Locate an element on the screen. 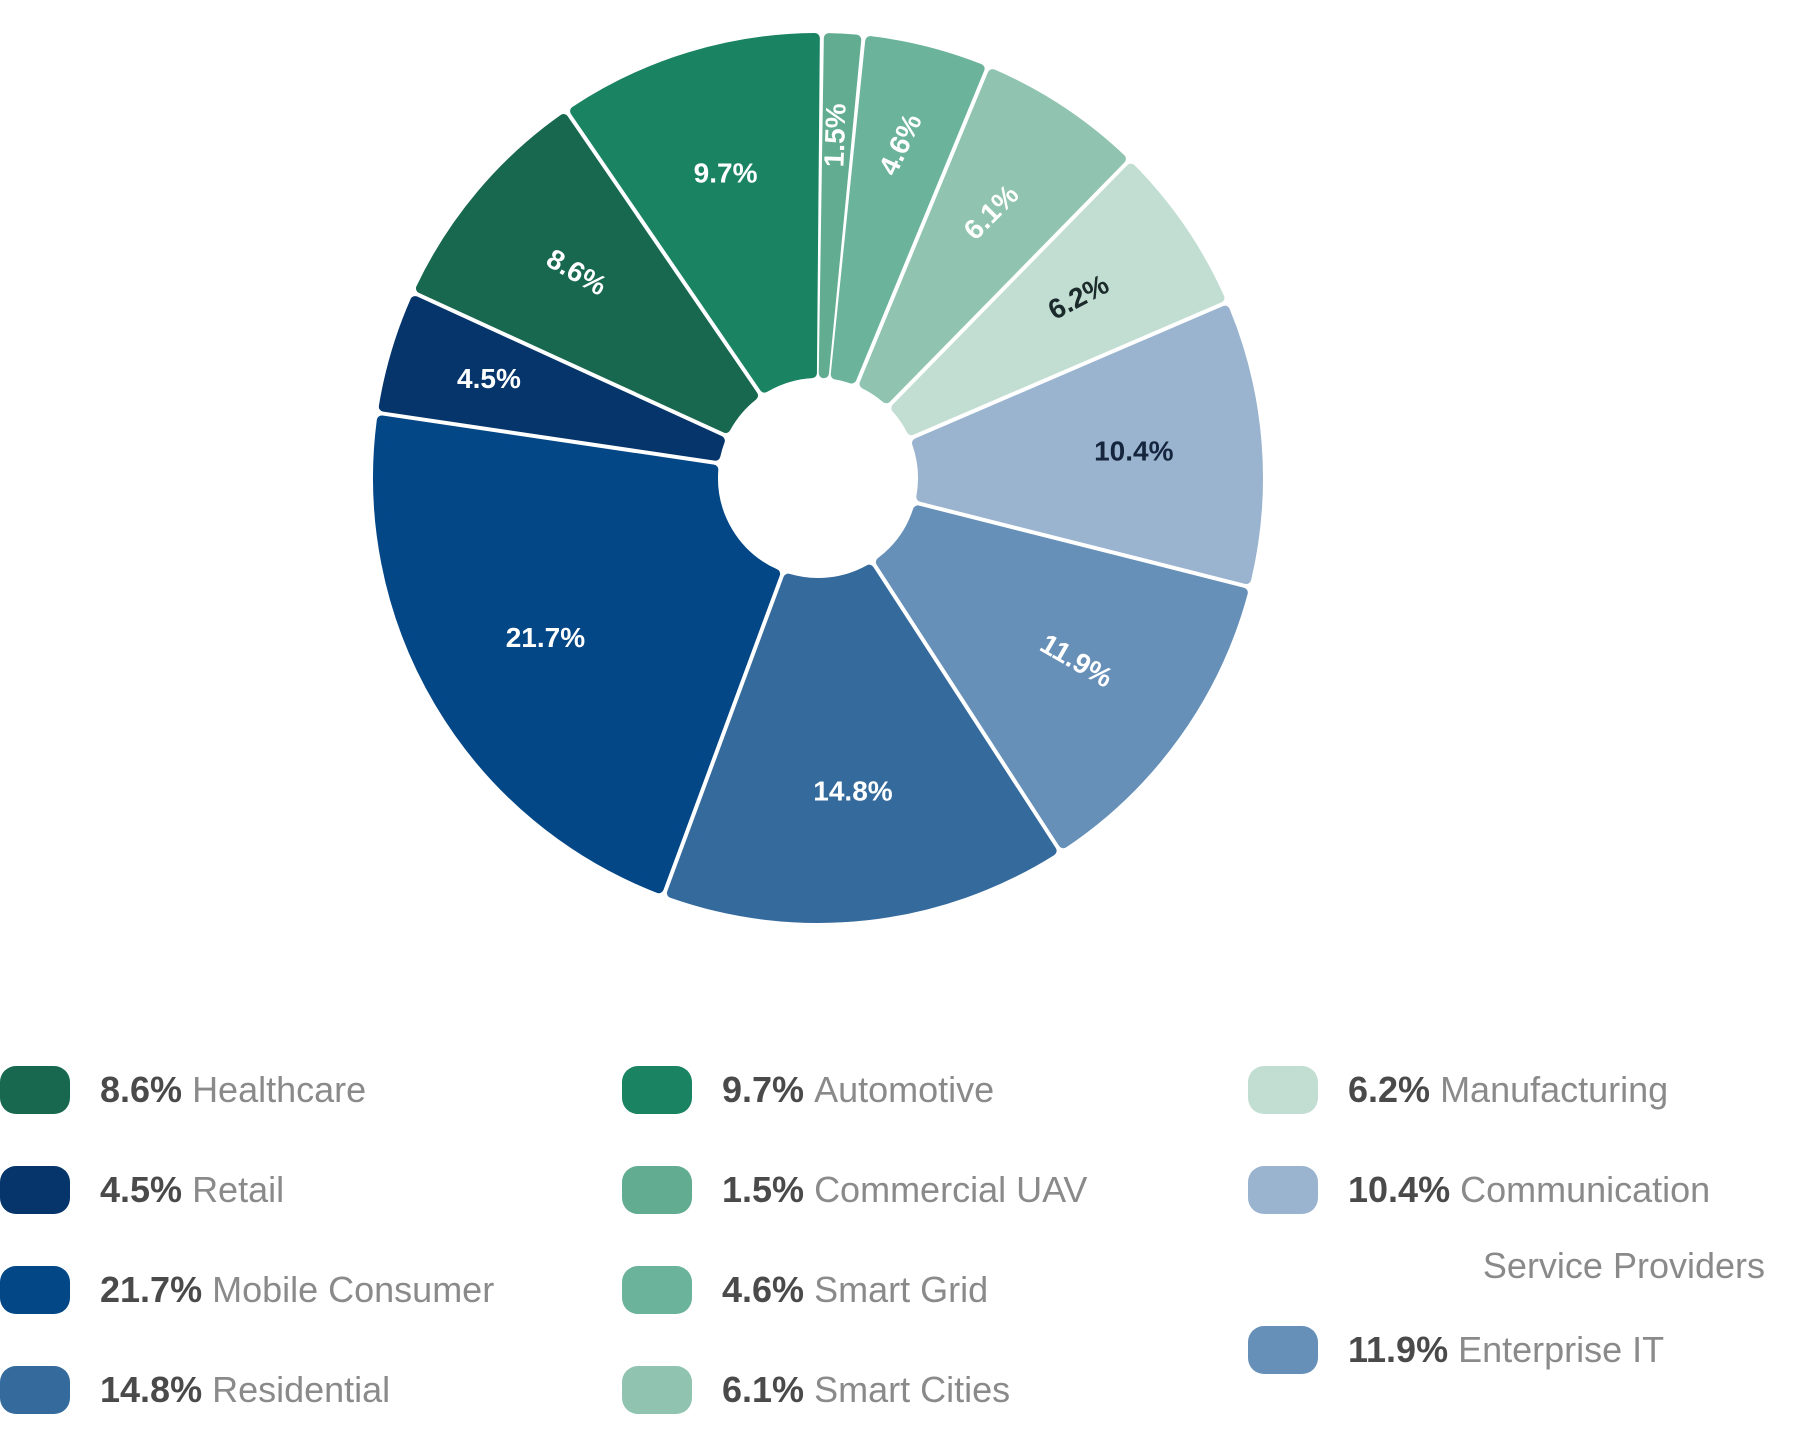 The width and height of the screenshot is (1813, 1438). legend-value: 1.5% is located at coordinates (763, 1189).